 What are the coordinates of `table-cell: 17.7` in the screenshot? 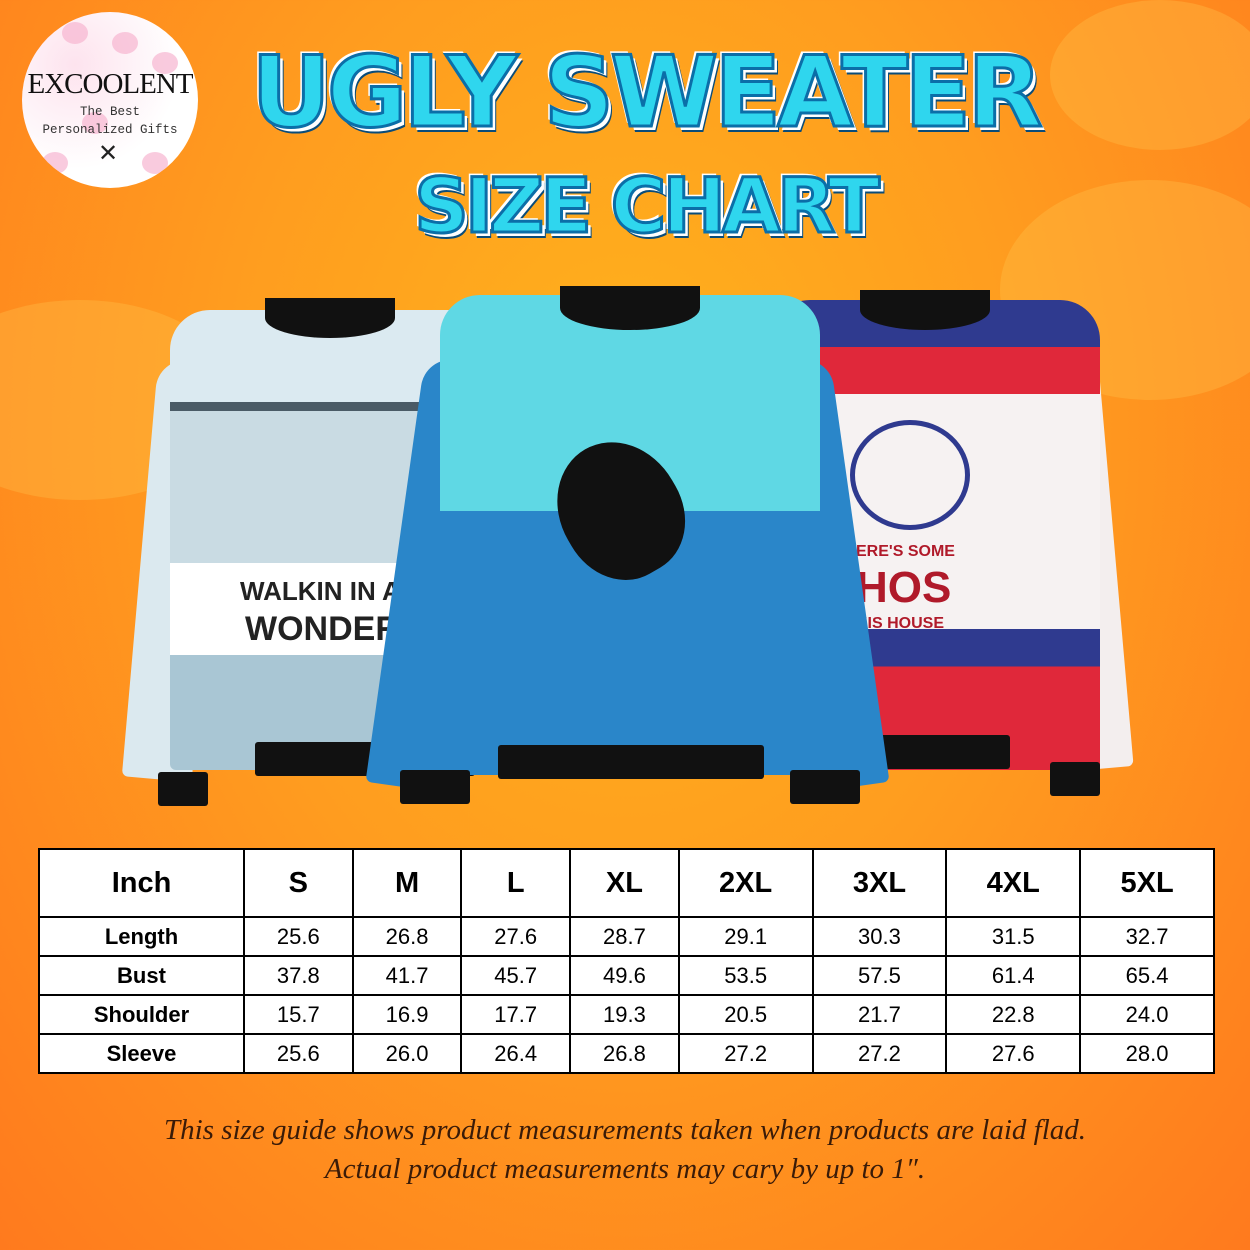 It's located at (516, 1014).